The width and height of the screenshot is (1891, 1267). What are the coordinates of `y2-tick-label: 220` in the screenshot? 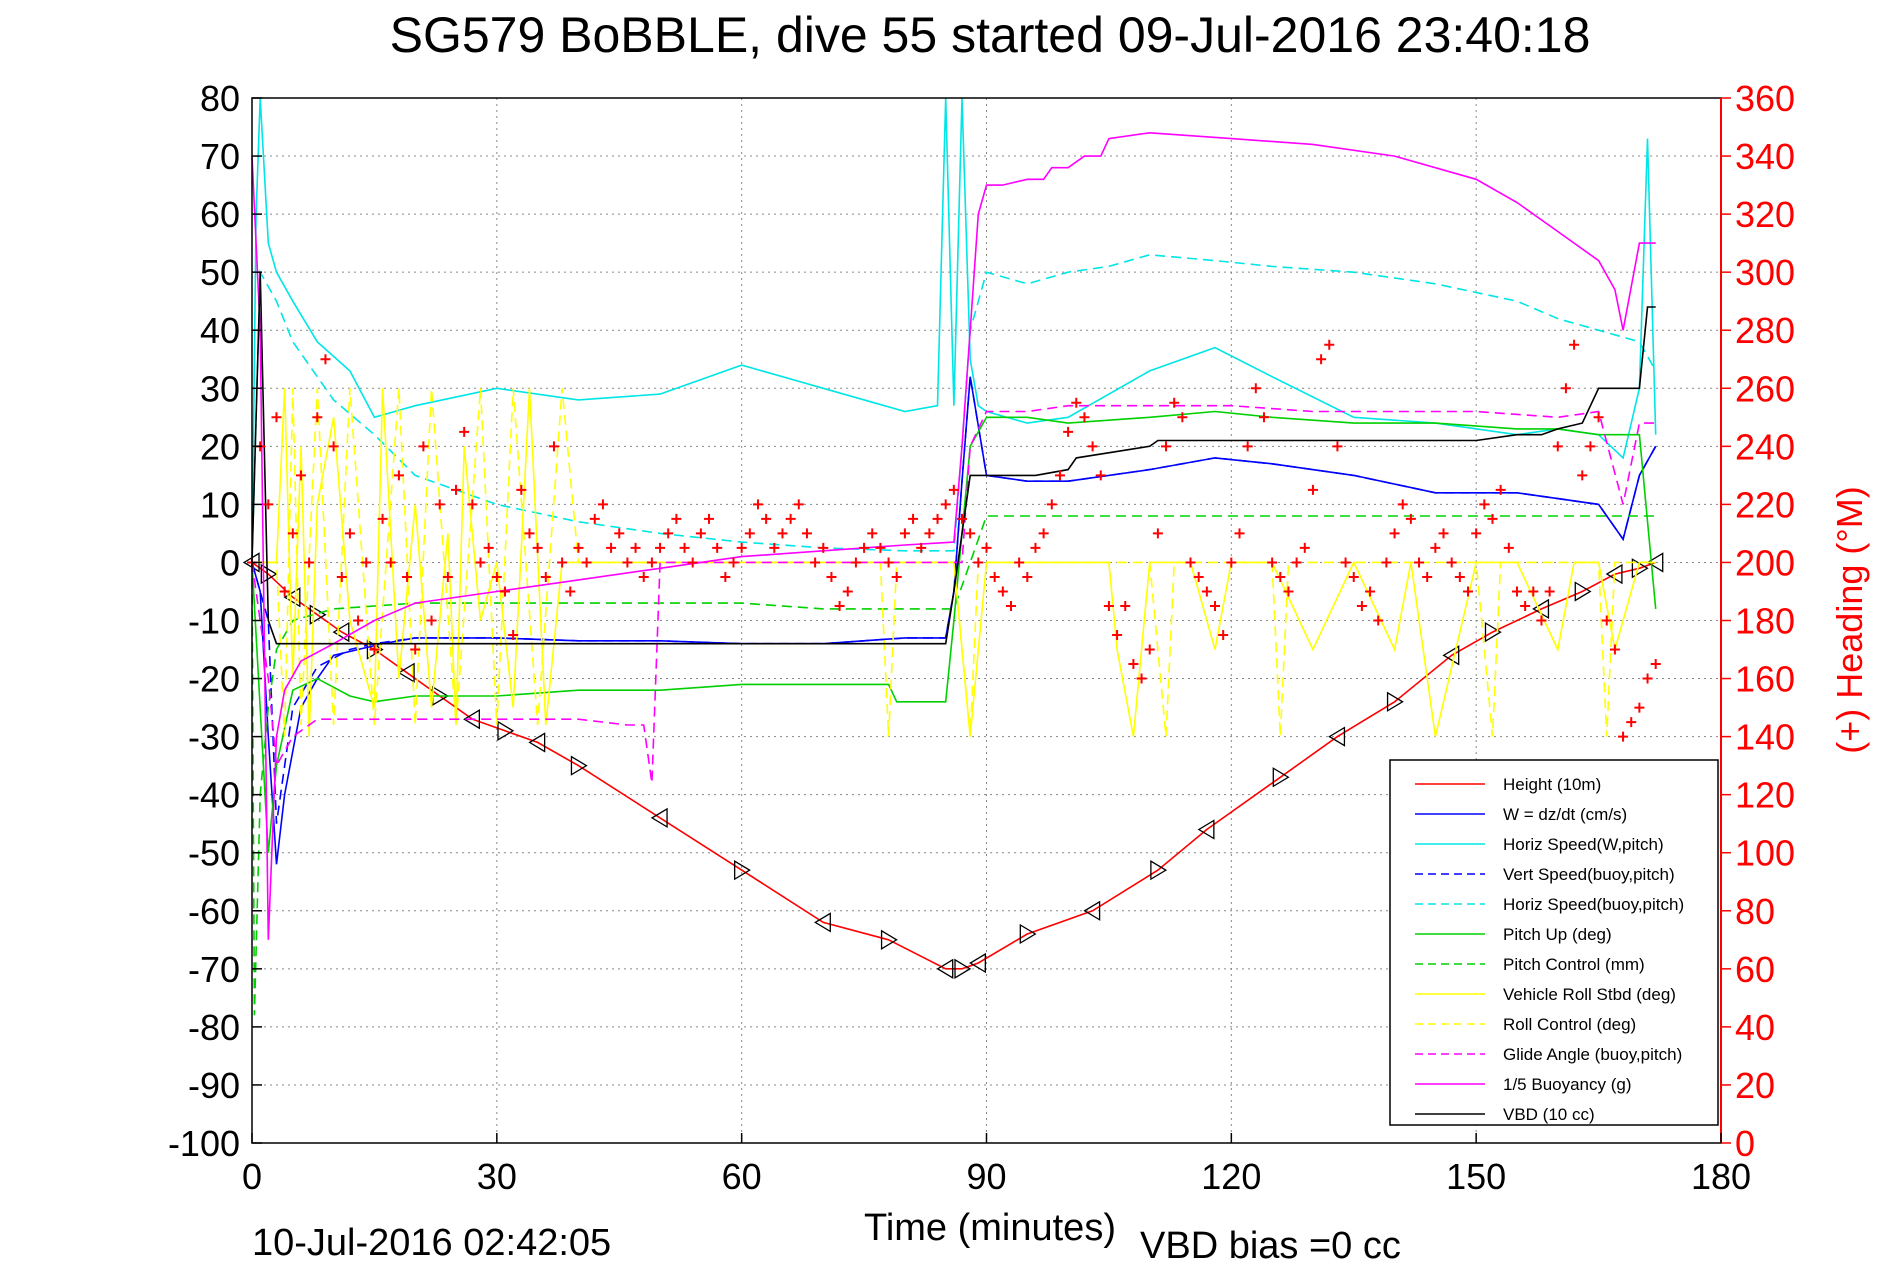 It's located at (1765, 504).